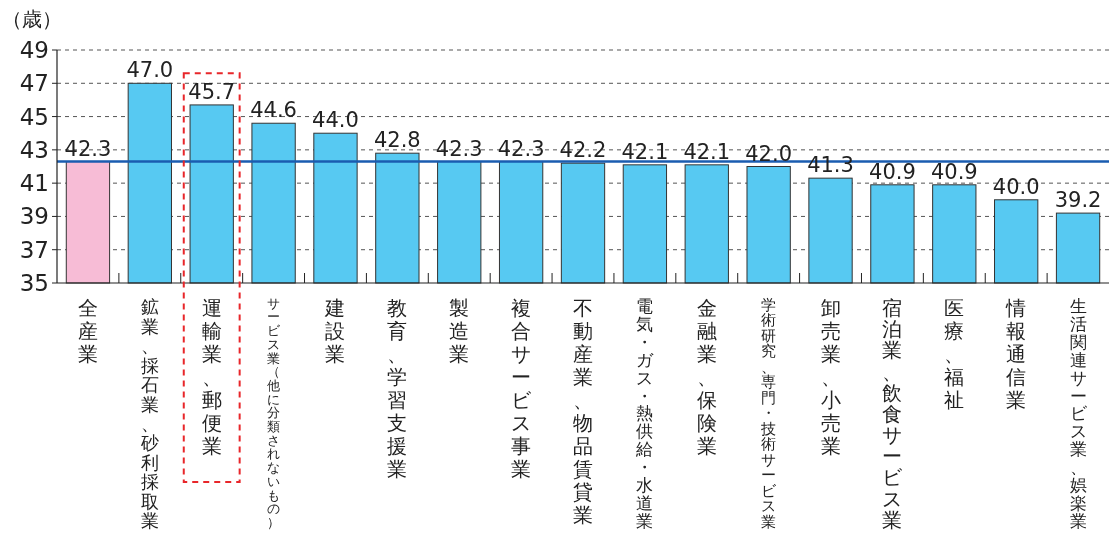  Describe the element at coordinates (954, 354) in the screenshot. I see `x-tick-label: 医療、福祉` at that location.